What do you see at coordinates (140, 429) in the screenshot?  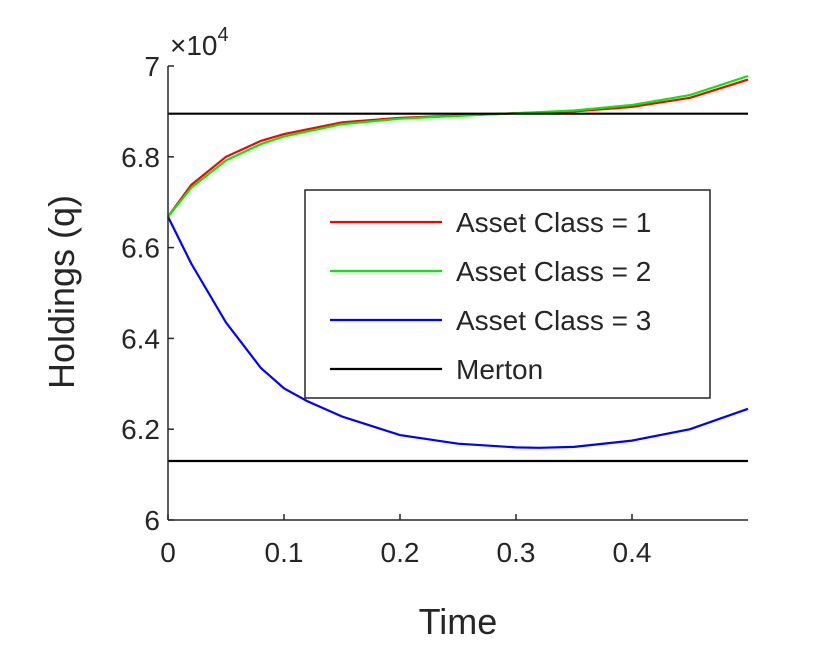 I see `y-tick-label: 6.2` at bounding box center [140, 429].